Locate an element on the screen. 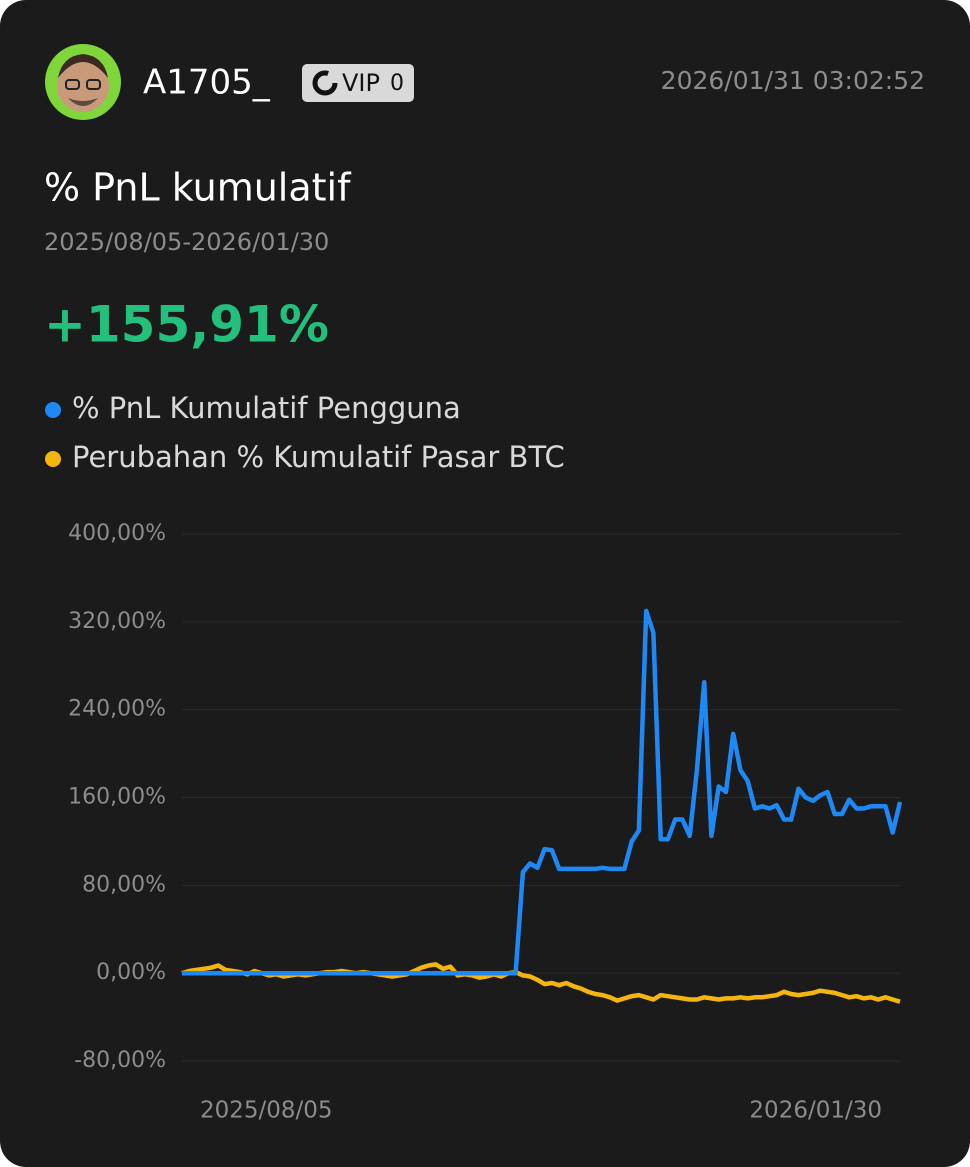 Image resolution: width=970 pixels, height=1167 pixels. summary-title: % PnL kumulatif is located at coordinates (198, 188).